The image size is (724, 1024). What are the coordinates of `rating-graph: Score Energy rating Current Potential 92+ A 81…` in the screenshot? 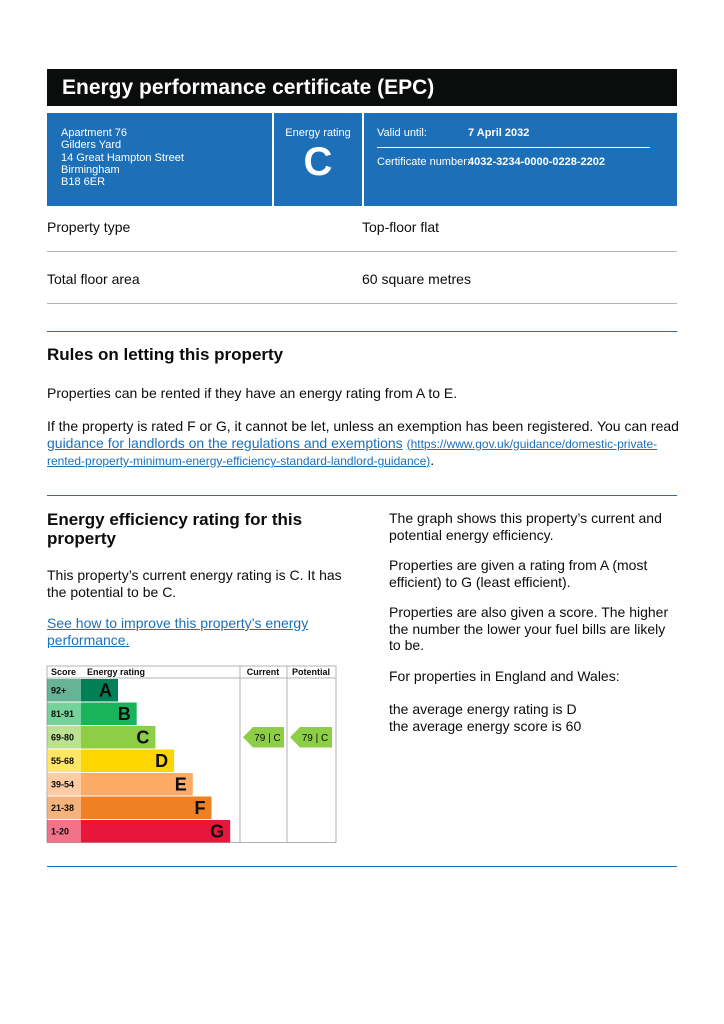 It's located at (191, 754).